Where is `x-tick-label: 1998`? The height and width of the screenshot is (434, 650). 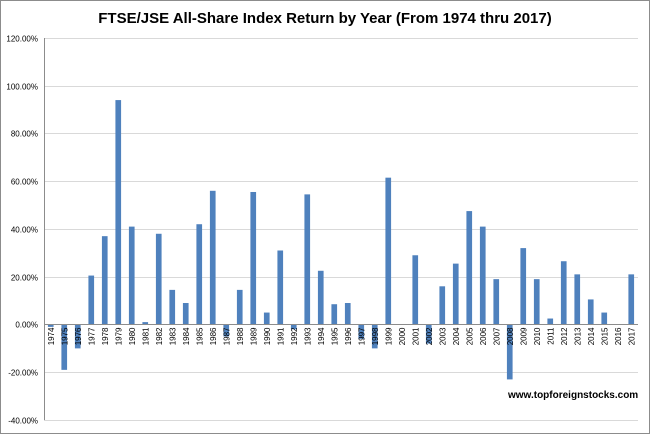
x-tick-label: 1998 is located at coordinates (375, 336).